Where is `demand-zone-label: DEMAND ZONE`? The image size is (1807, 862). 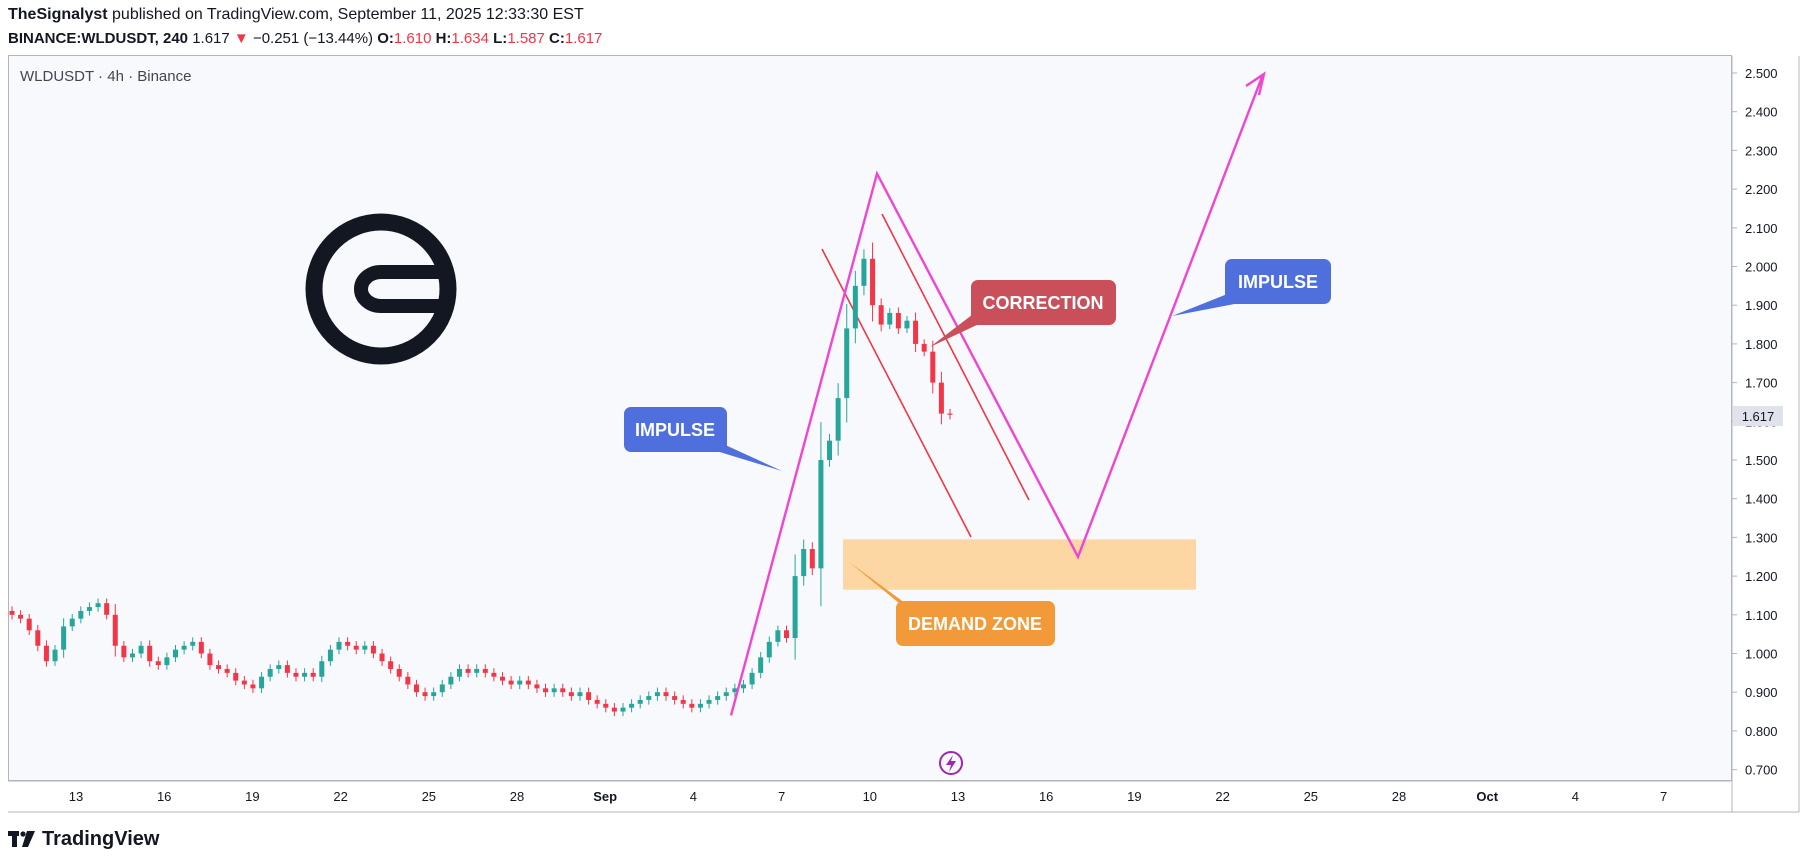
demand-zone-label: DEMAND ZONE is located at coordinates (952, 604).